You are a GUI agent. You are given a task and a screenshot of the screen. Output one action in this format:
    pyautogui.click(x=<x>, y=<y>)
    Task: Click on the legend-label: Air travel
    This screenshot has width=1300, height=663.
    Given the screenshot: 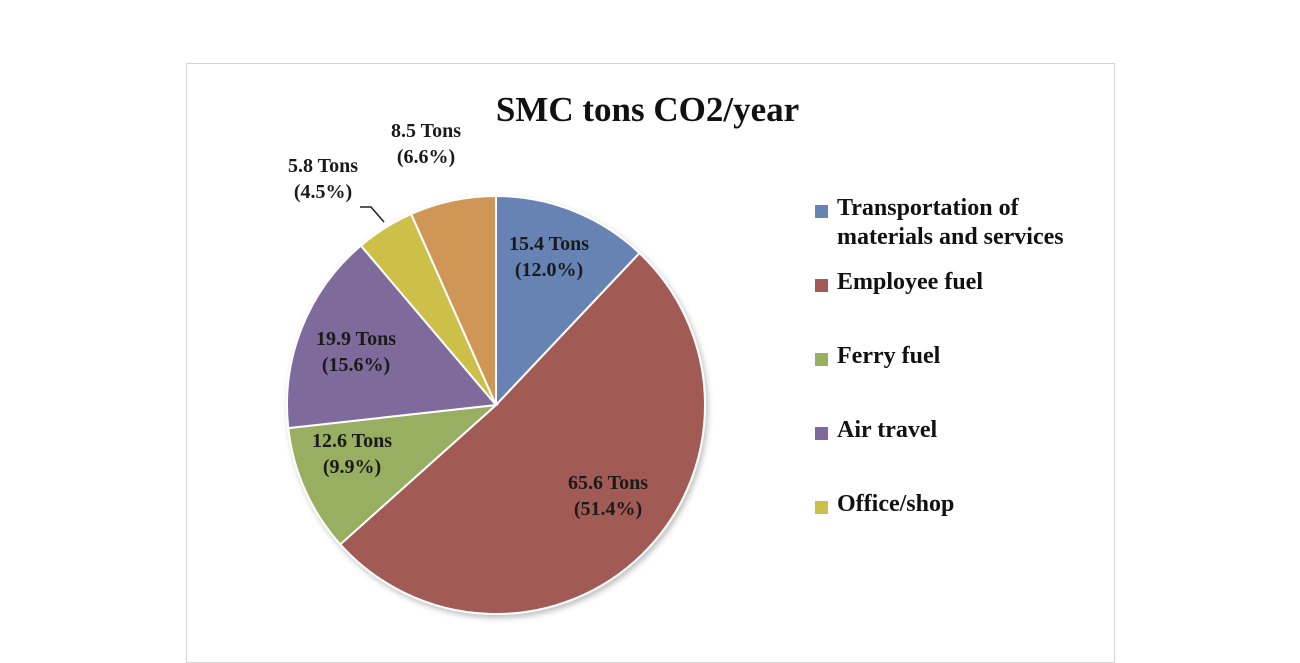 What is the action you would take?
    pyautogui.click(x=887, y=430)
    